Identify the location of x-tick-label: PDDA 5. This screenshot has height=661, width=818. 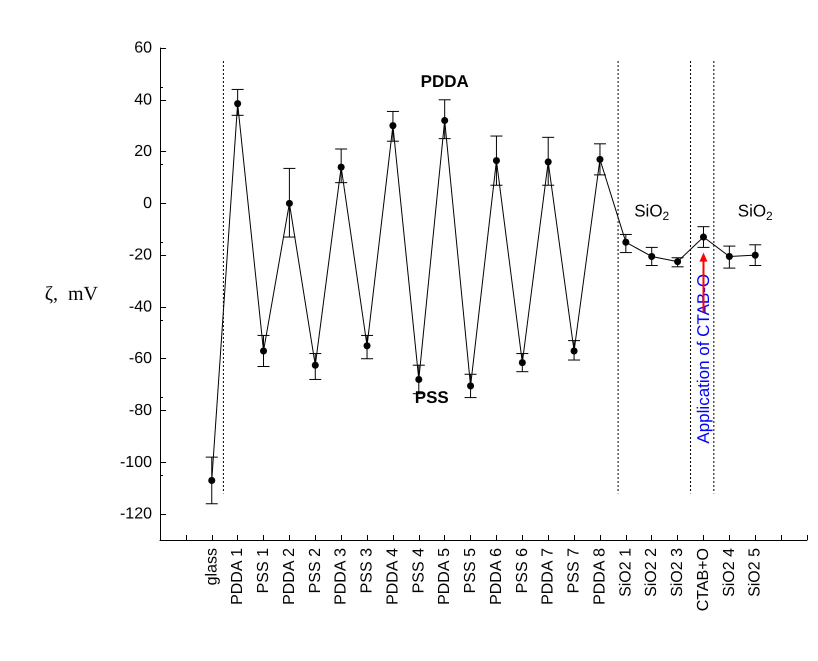
(445, 576).